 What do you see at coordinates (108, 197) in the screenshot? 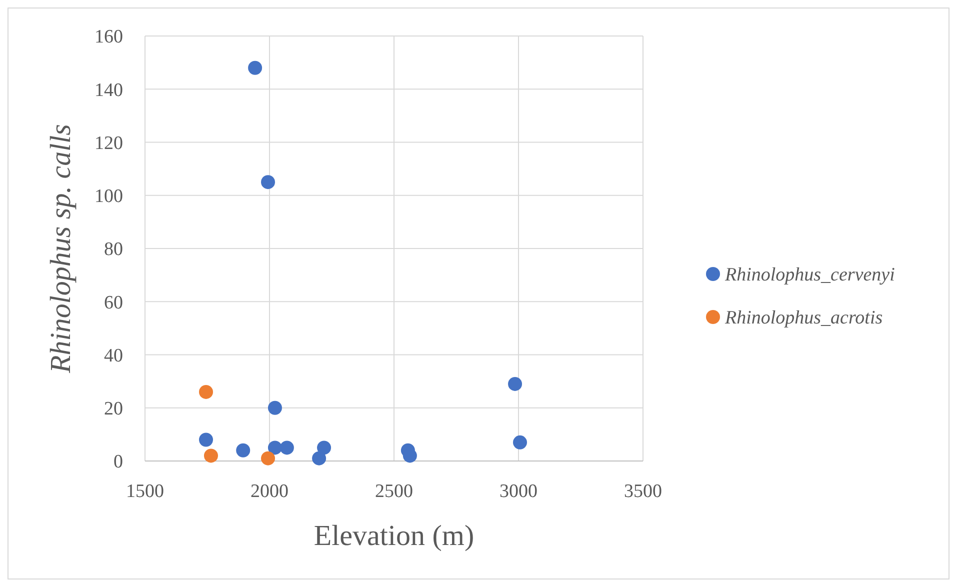
I see `y-tick-label: 100` at bounding box center [108, 197].